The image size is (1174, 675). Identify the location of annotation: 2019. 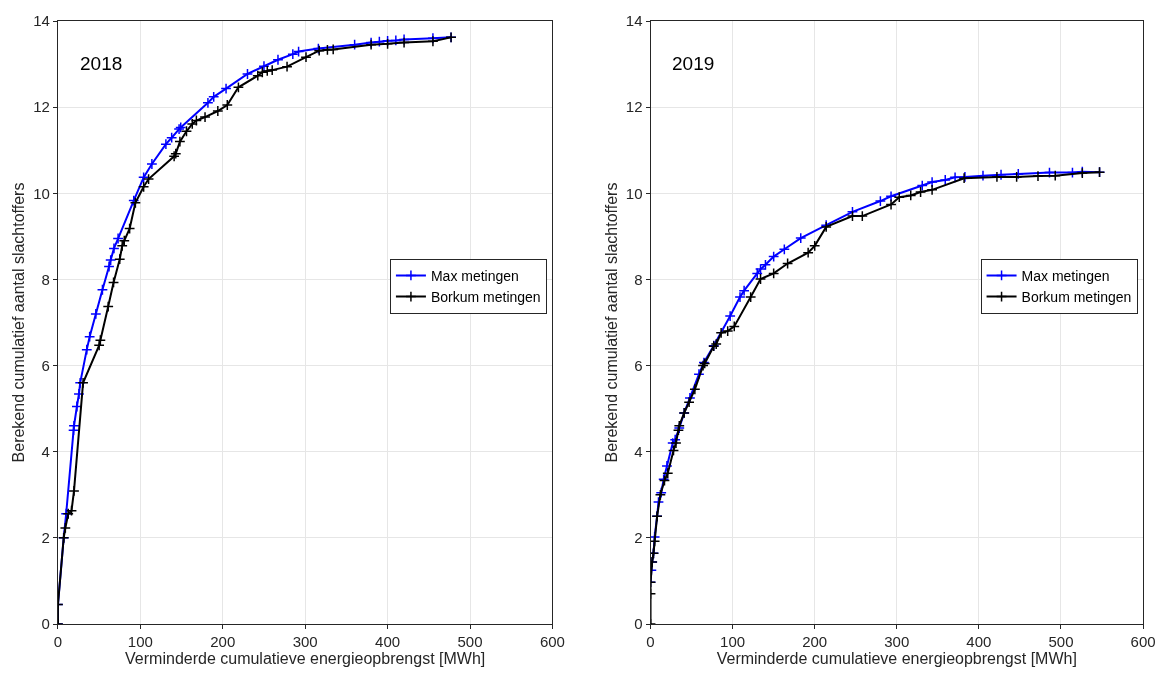
(693, 63).